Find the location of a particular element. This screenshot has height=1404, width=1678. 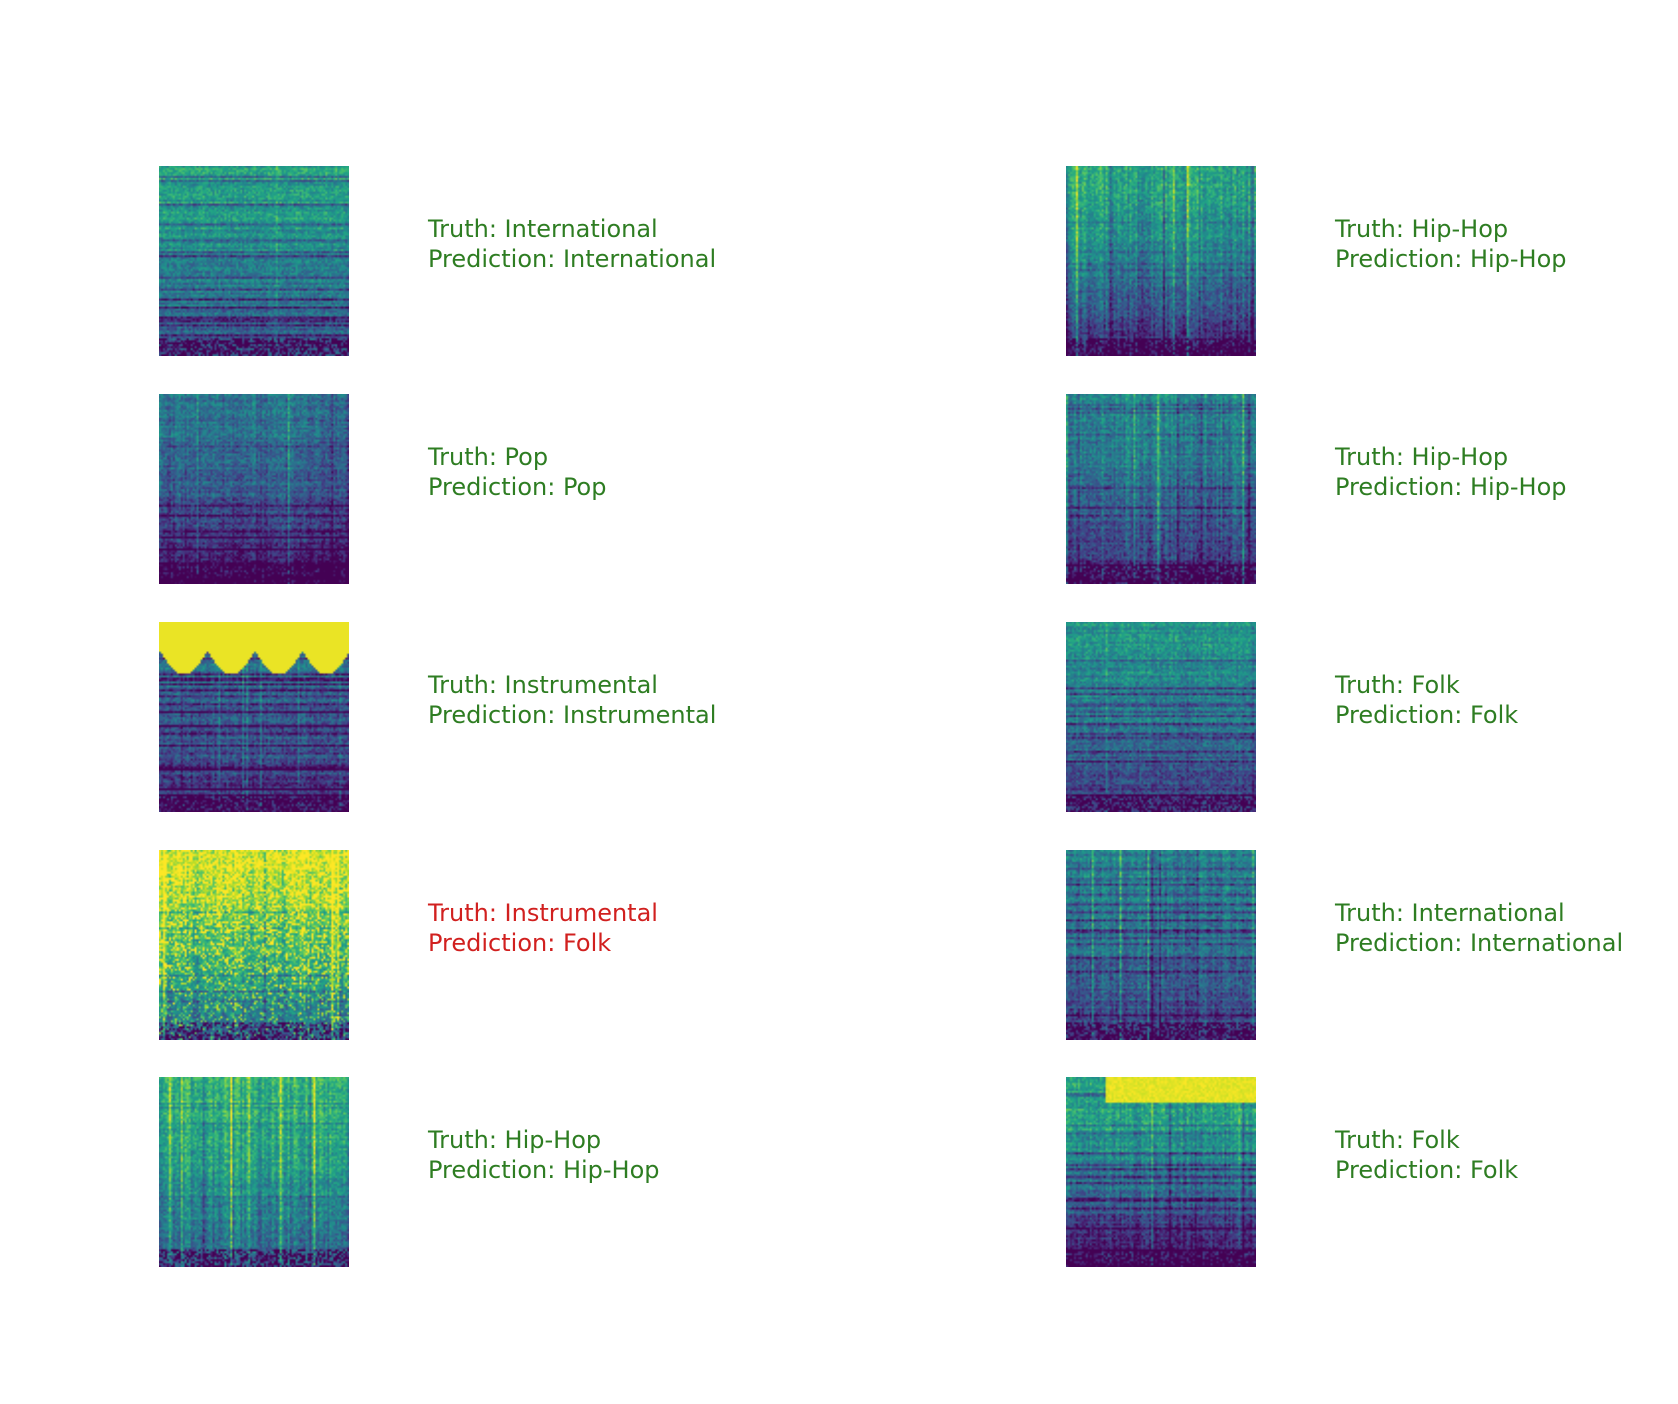

truth-label: Truth: Pop is located at coordinates (488, 457).